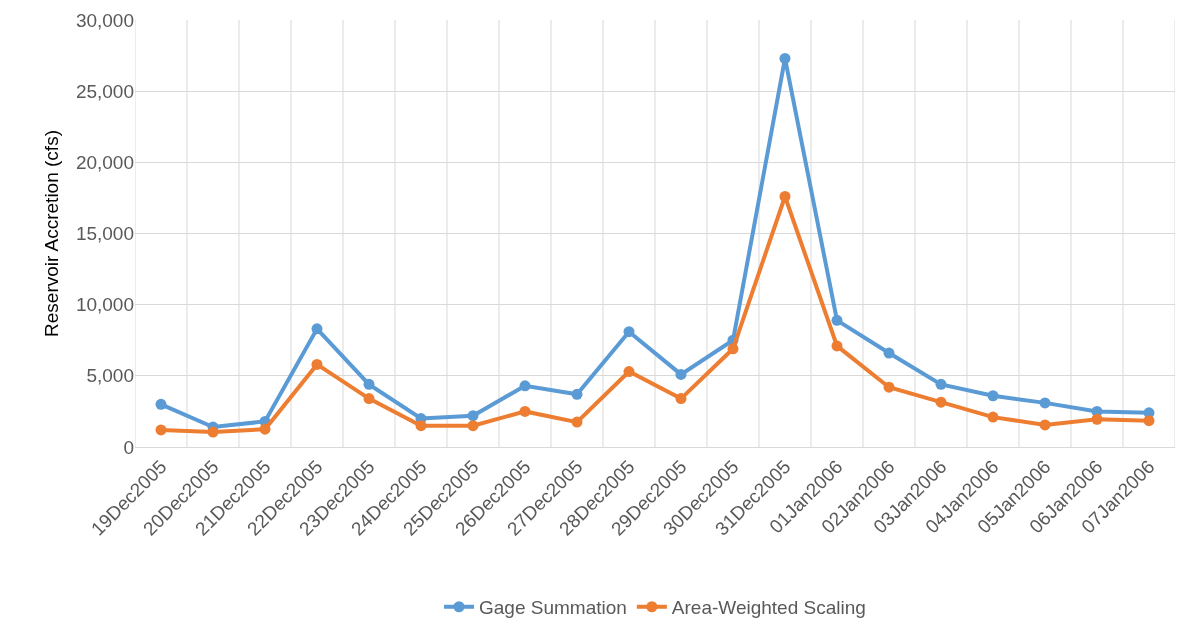 This screenshot has height=636, width=1185. I want to click on legend-label: Gage Summation, so click(553, 608).